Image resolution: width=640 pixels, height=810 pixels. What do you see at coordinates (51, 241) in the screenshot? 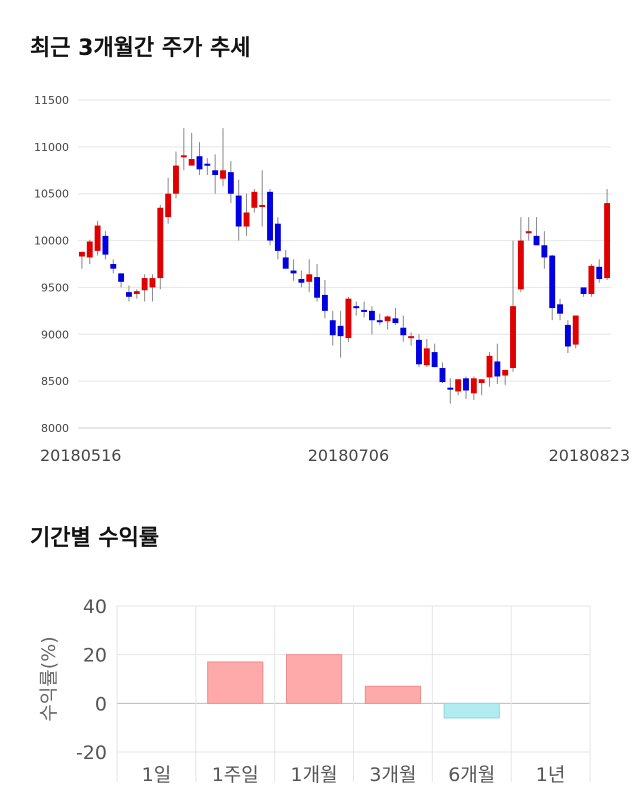
I see `y-tick-label: 10000` at bounding box center [51, 241].